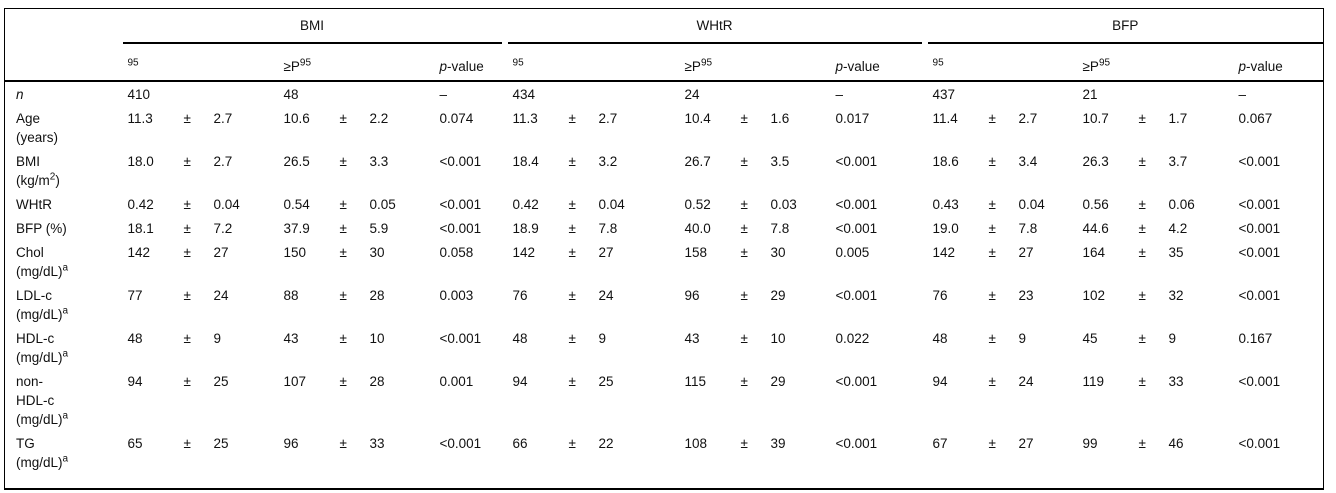 This screenshot has height=493, width=1336. I want to click on mean-value: 10.7, so click(1095, 118).